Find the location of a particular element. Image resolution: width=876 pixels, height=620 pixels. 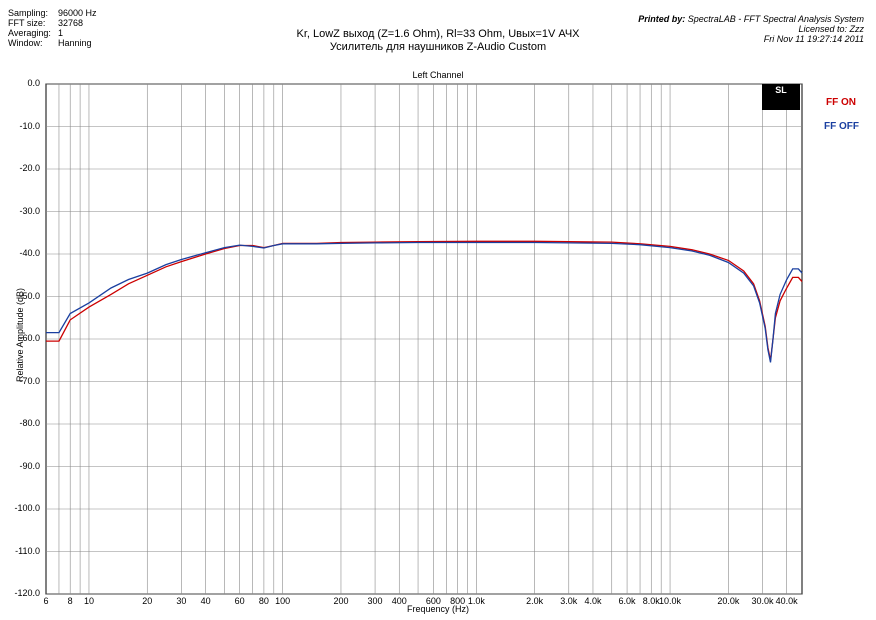

x-tick-label: 30 is located at coordinates (181, 601).